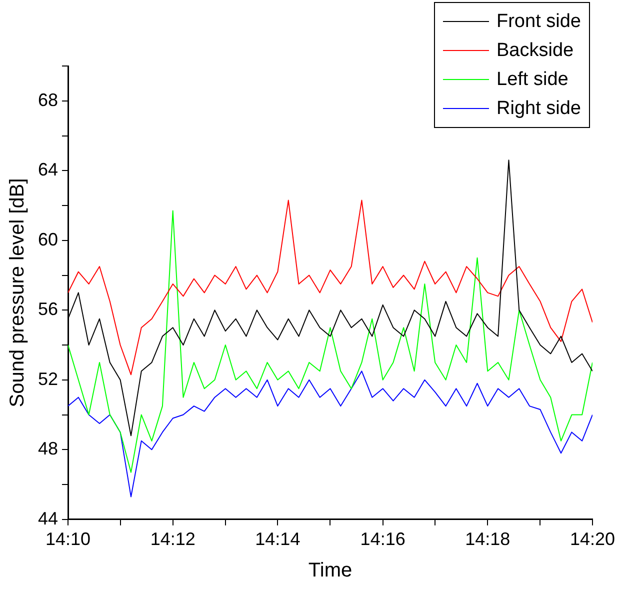  I want to click on y-axis-title: Sound pressure level [dB], so click(17, 293).